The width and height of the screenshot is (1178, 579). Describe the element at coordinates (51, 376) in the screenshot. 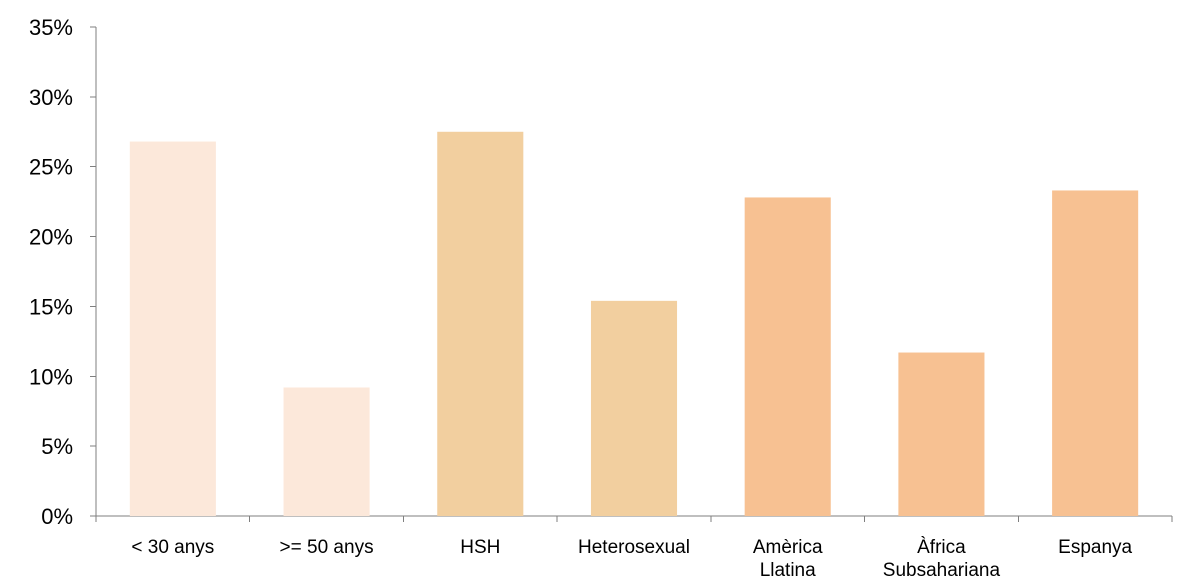

I see `y-tick-label: 10%` at that location.